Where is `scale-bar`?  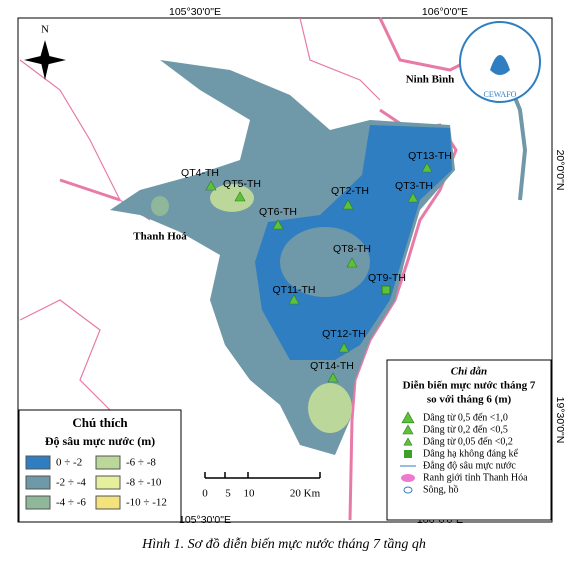
scale-bar is located at coordinates (262, 475).